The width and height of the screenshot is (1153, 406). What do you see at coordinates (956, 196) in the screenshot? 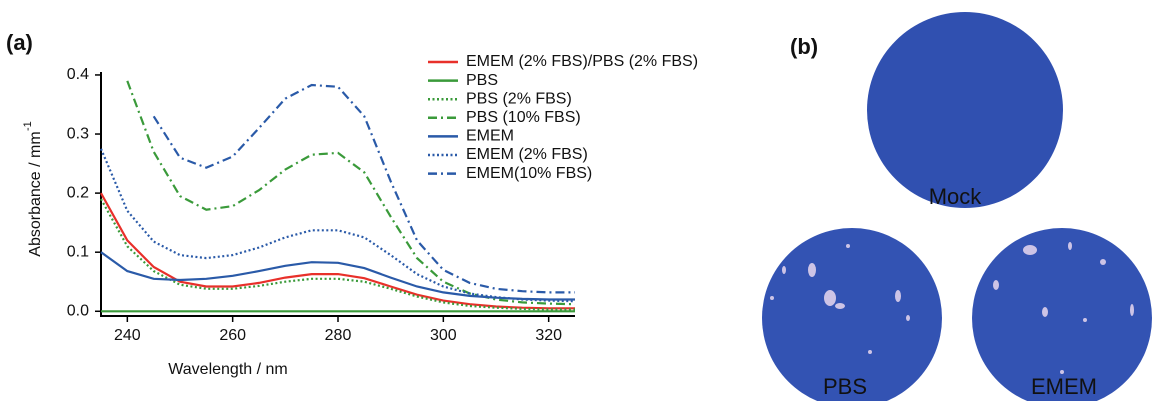
I see `well-label: Mock` at bounding box center [956, 196].